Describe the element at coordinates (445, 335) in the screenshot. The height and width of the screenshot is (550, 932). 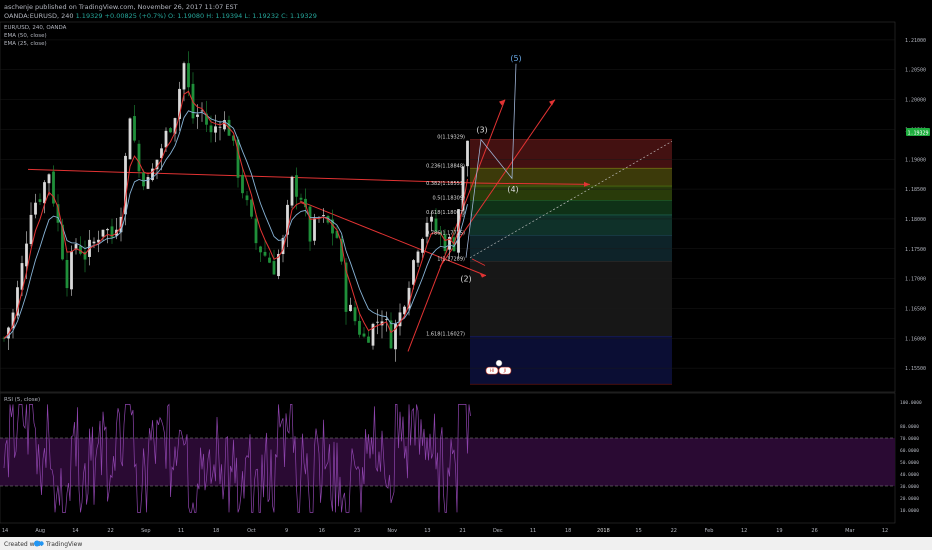
I see `fib-level-label: 1.618(1.16027)` at that location.